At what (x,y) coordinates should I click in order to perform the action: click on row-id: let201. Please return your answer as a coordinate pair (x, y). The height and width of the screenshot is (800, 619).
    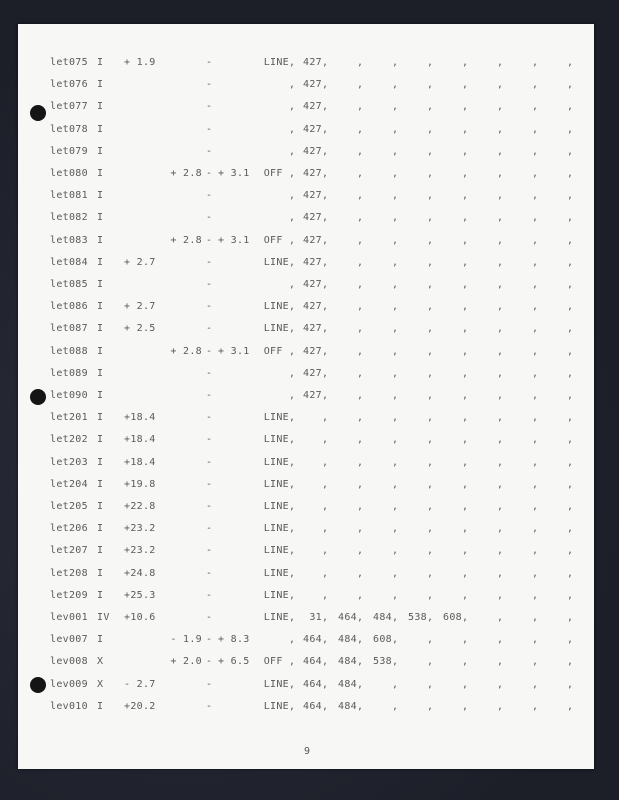
    Looking at the image, I should click on (69, 418).